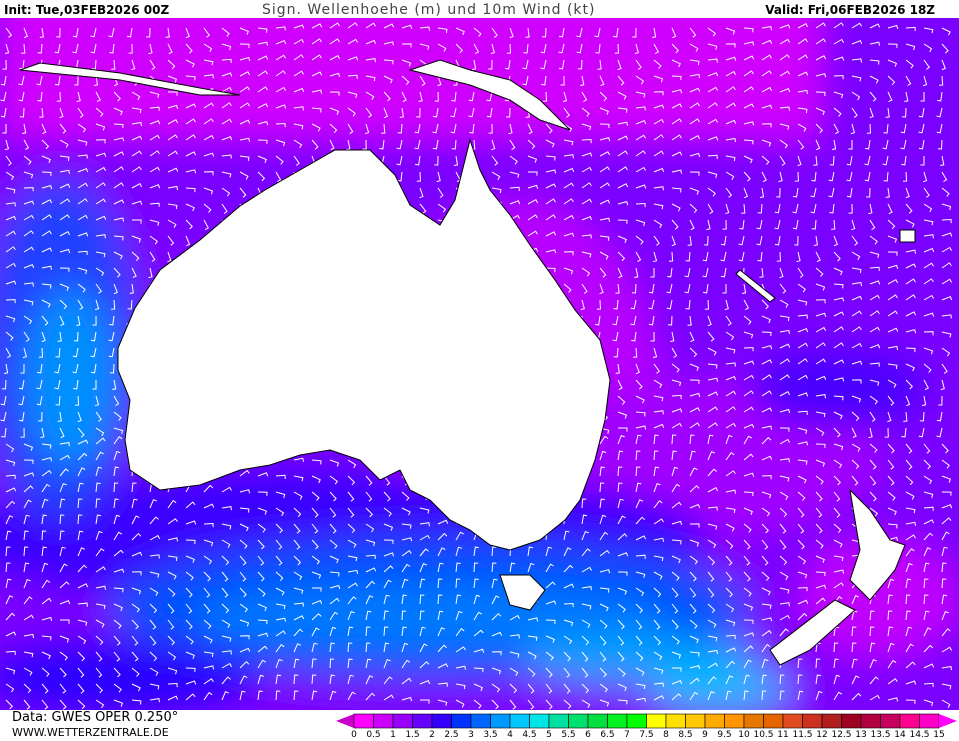 This screenshot has width=959, height=741. Describe the element at coordinates (919, 735) in the screenshot. I see `legend-label: 14.5` at that location.